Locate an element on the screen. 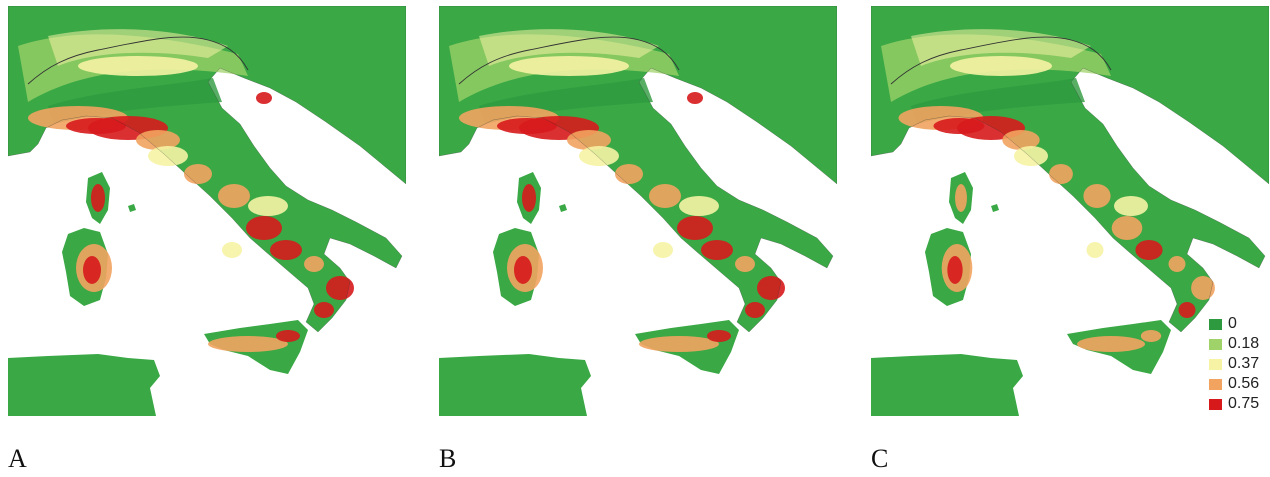  legend-item-0: 0 is located at coordinates (1234, 324).